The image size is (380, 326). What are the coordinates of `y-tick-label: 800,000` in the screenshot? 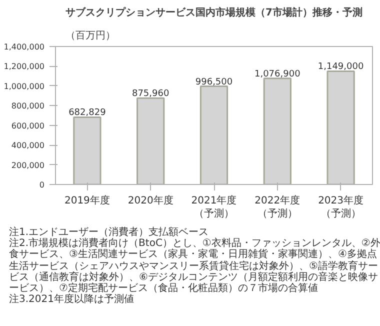 It's located at (28, 106).